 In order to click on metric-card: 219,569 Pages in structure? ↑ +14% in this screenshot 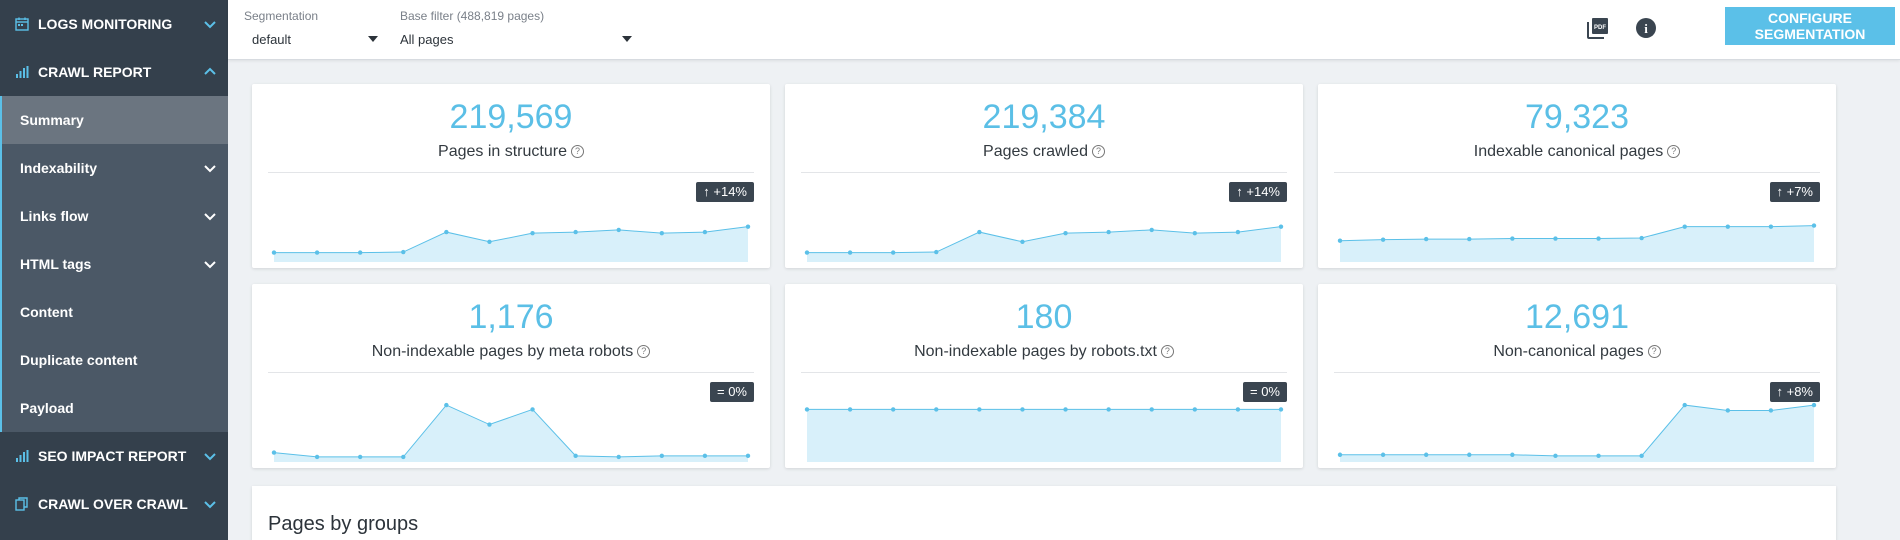, I will do `click(511, 176)`.